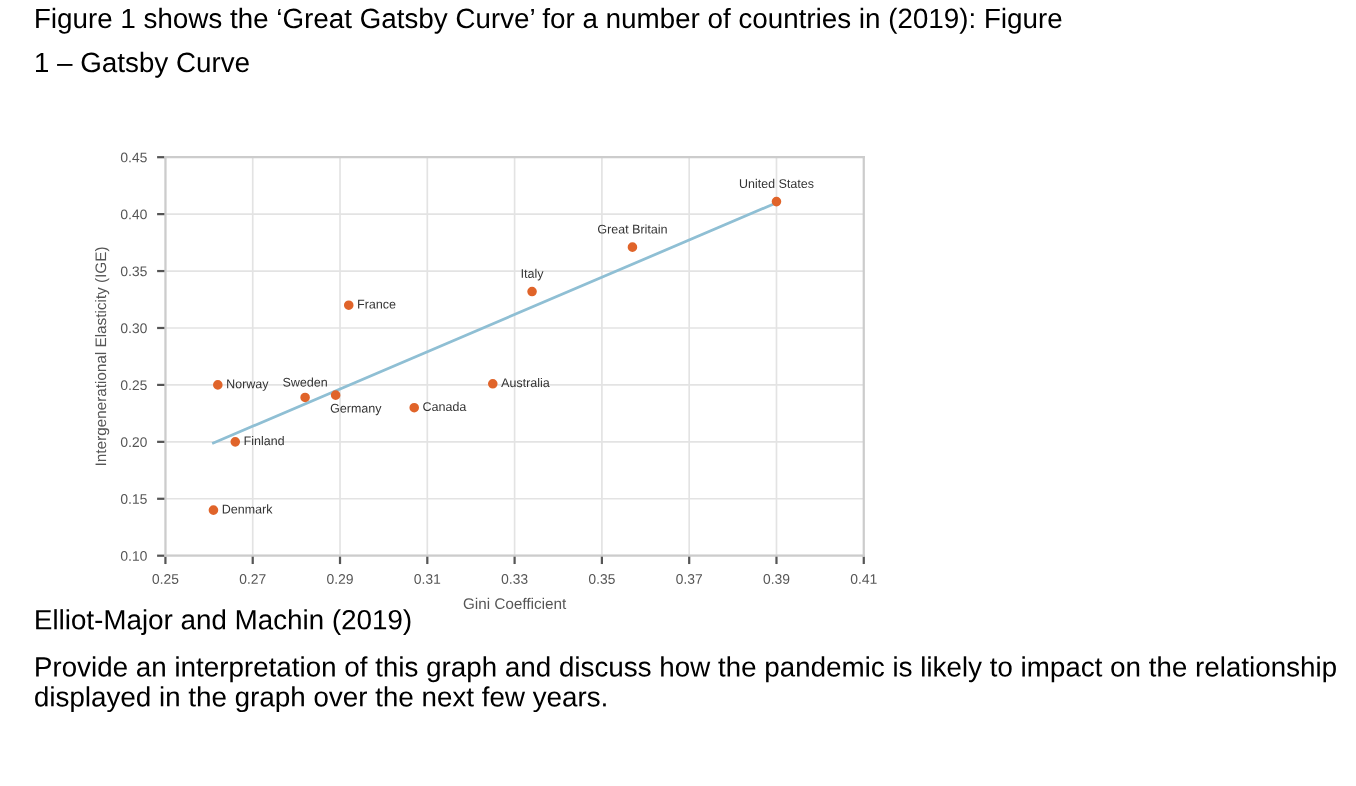  Describe the element at coordinates (685, 684) in the screenshot. I see `text: Provide an interpretation of this graph and discuss how the pandemic is likely to impact on the relationship displayed in the graph over the next few years.` at that location.